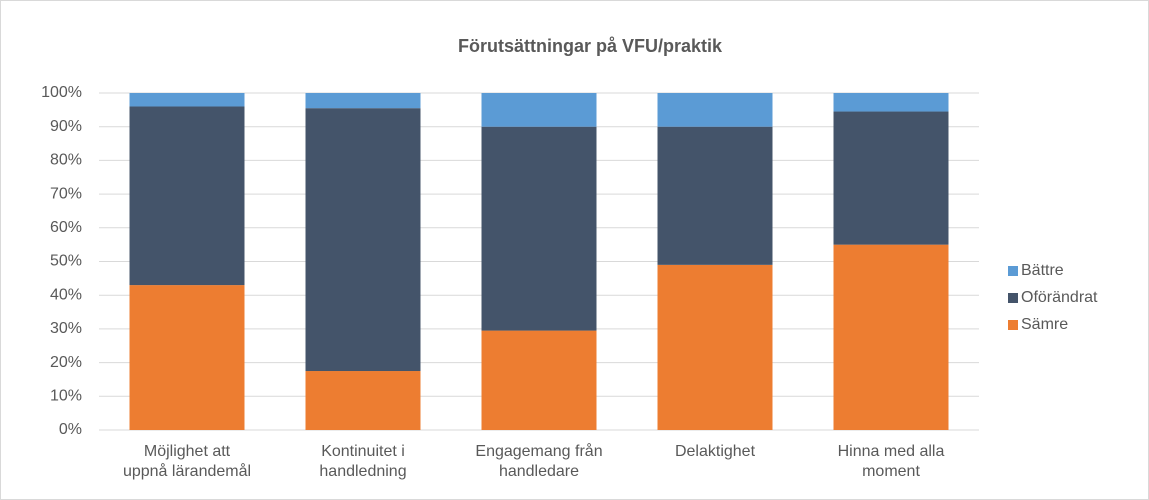 This screenshot has width=1149, height=500. I want to click on x-tick-label: Delaktighet, so click(715, 451).